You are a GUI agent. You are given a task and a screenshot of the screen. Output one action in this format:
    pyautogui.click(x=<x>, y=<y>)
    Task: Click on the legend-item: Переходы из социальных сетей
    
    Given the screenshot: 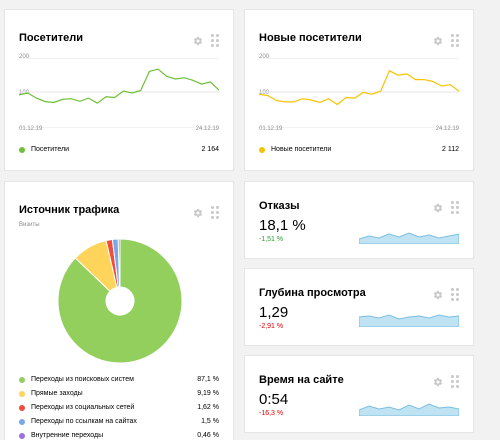 What is the action you would take?
    pyautogui.click(x=76, y=407)
    